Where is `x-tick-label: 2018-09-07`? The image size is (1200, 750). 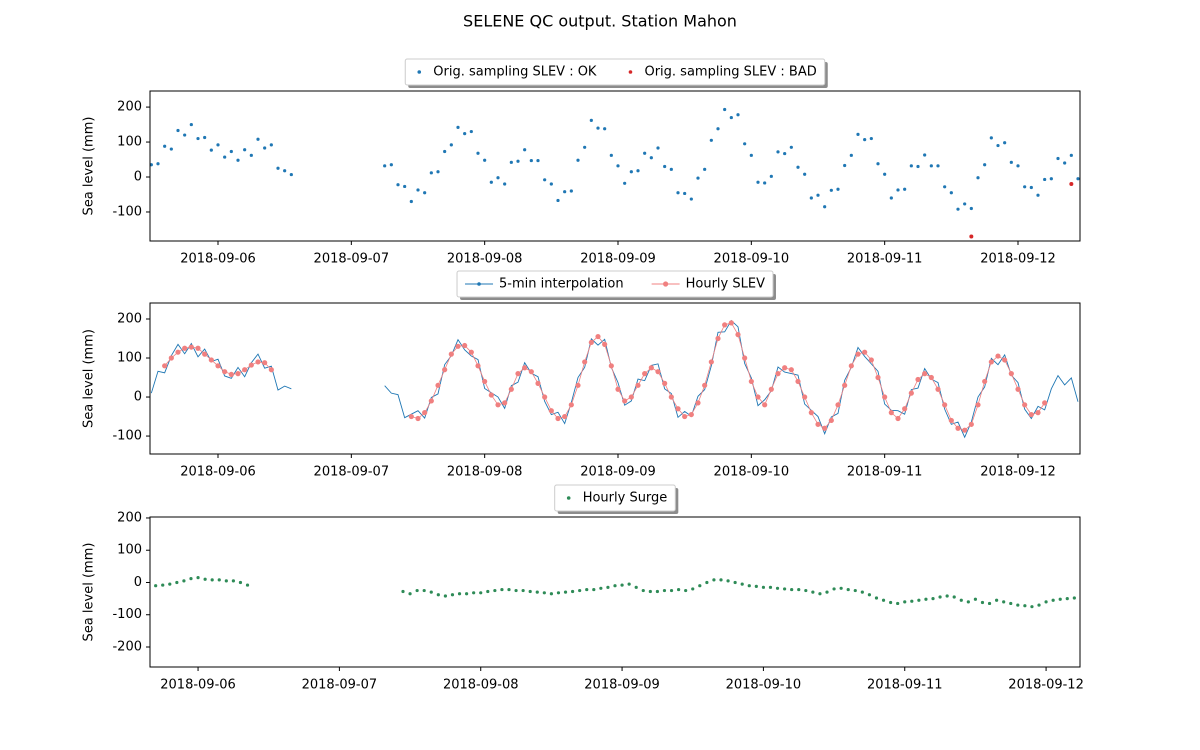
x-tick-label: 2018-09-07 is located at coordinates (352, 259).